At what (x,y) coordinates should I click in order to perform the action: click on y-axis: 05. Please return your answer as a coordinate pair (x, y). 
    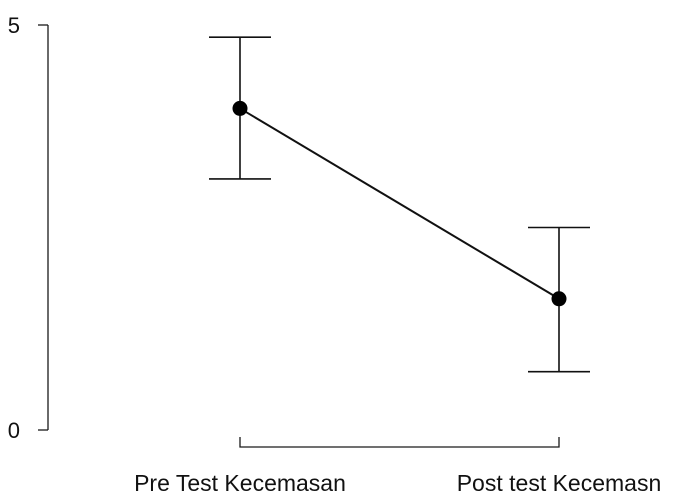
    Looking at the image, I should click on (28, 228).